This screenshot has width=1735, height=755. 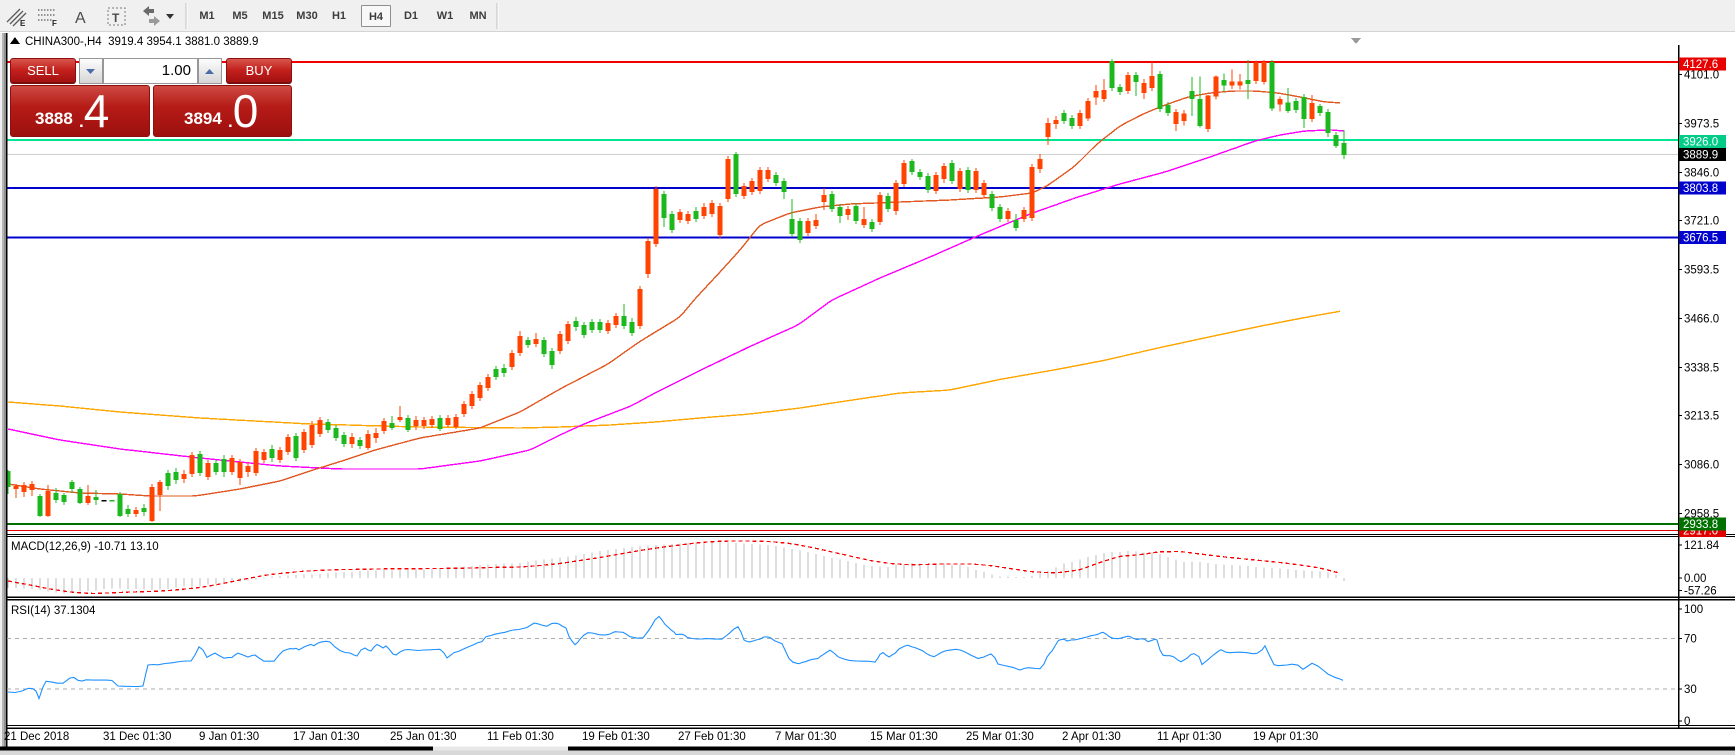 I want to click on svg-text: 7 Mar 01:30, so click(x=805, y=737).